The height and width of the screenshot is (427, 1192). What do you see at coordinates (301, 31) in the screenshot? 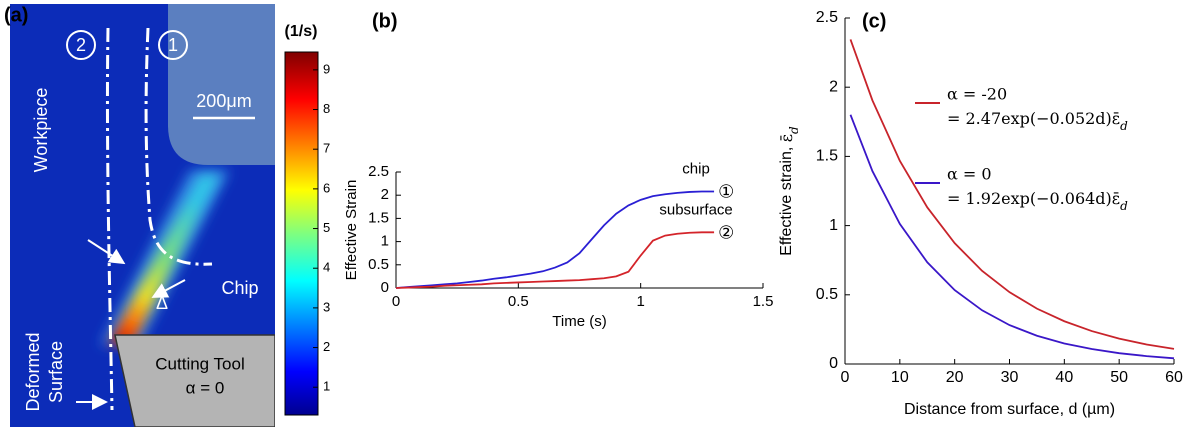
I see `colorbar-label: (1/s)` at bounding box center [301, 31].